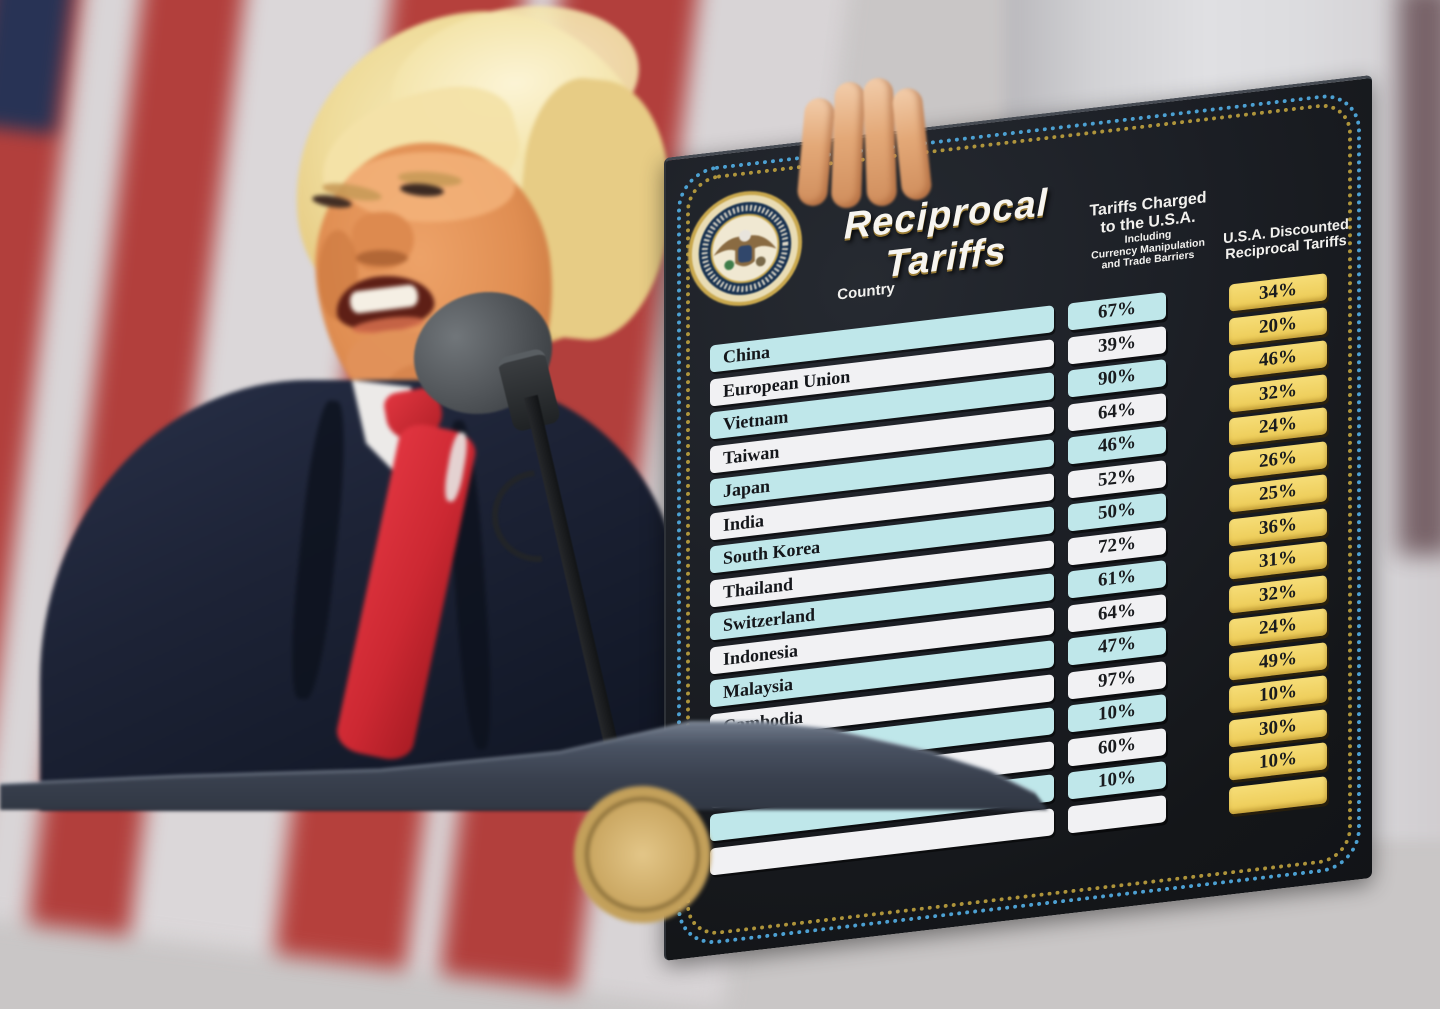 The image size is (1440, 1009). What do you see at coordinates (1278, 661) in the screenshot?
I see `discounted-tariff-value: 49%` at bounding box center [1278, 661].